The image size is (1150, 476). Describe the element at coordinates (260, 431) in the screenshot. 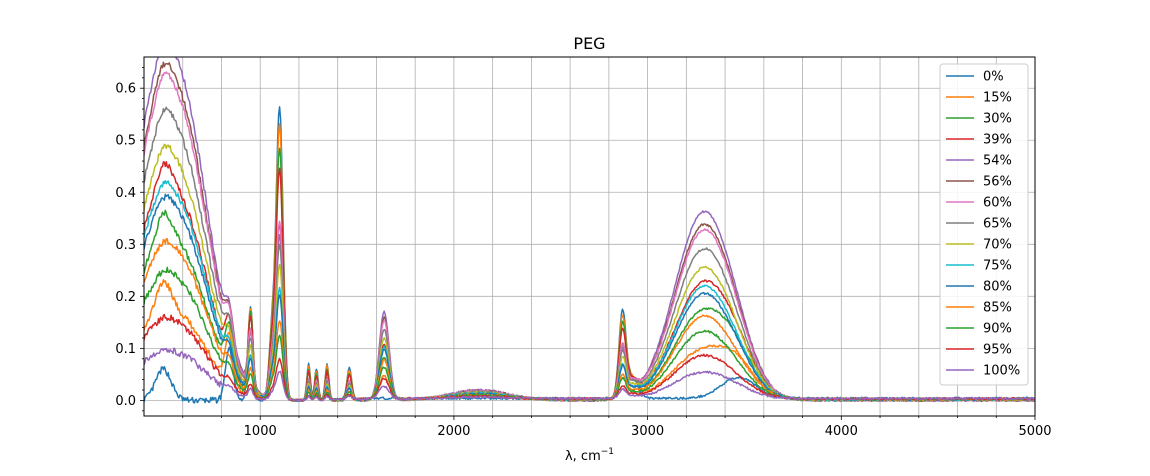

I see `x-tick-label: 1000` at that location.